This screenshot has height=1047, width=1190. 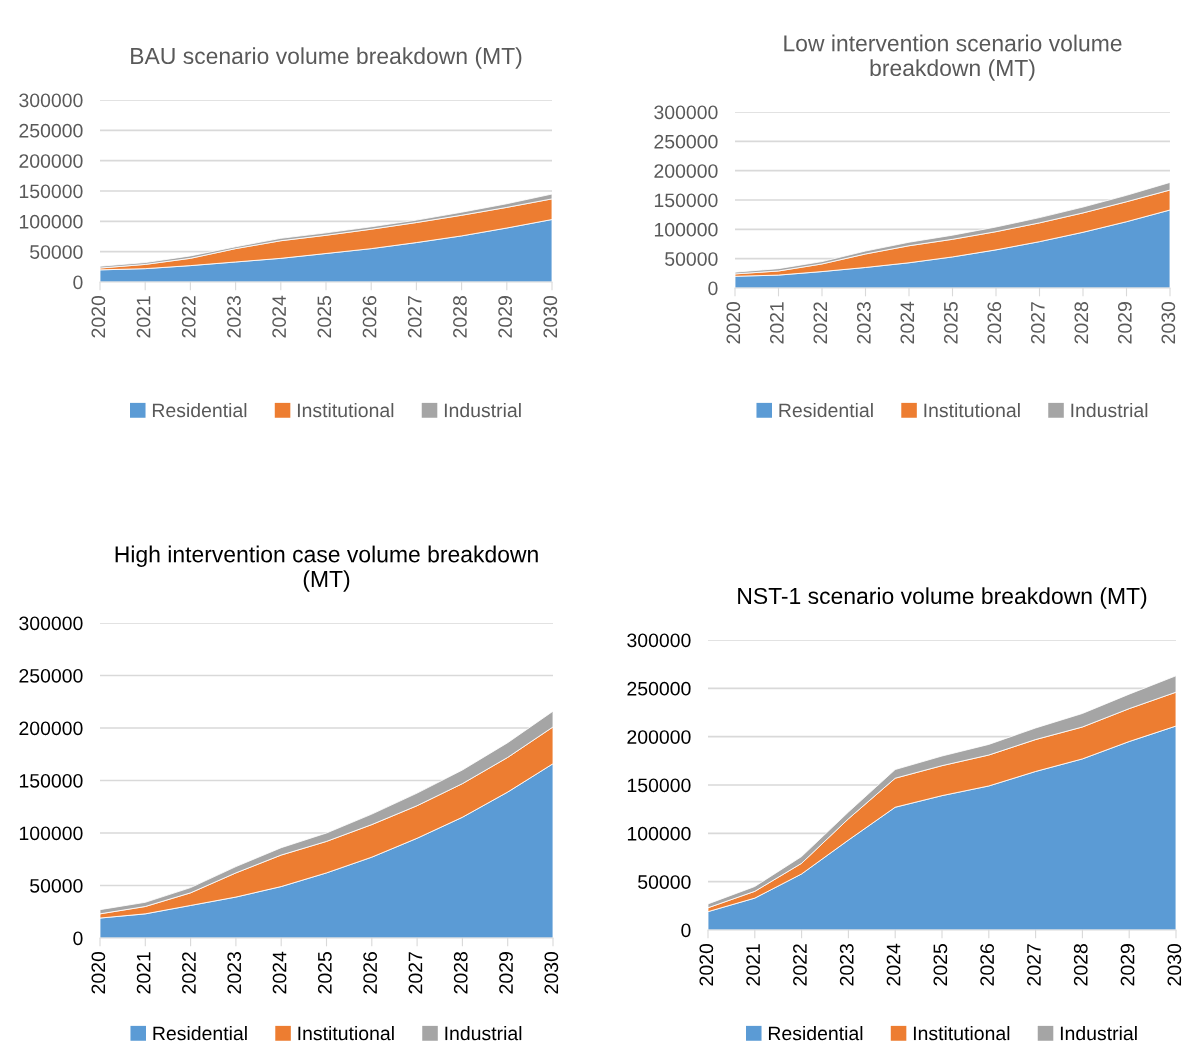 What do you see at coordinates (326, 568) in the screenshot?
I see `chart-title: High intervention case volume breakdown (MT)` at bounding box center [326, 568].